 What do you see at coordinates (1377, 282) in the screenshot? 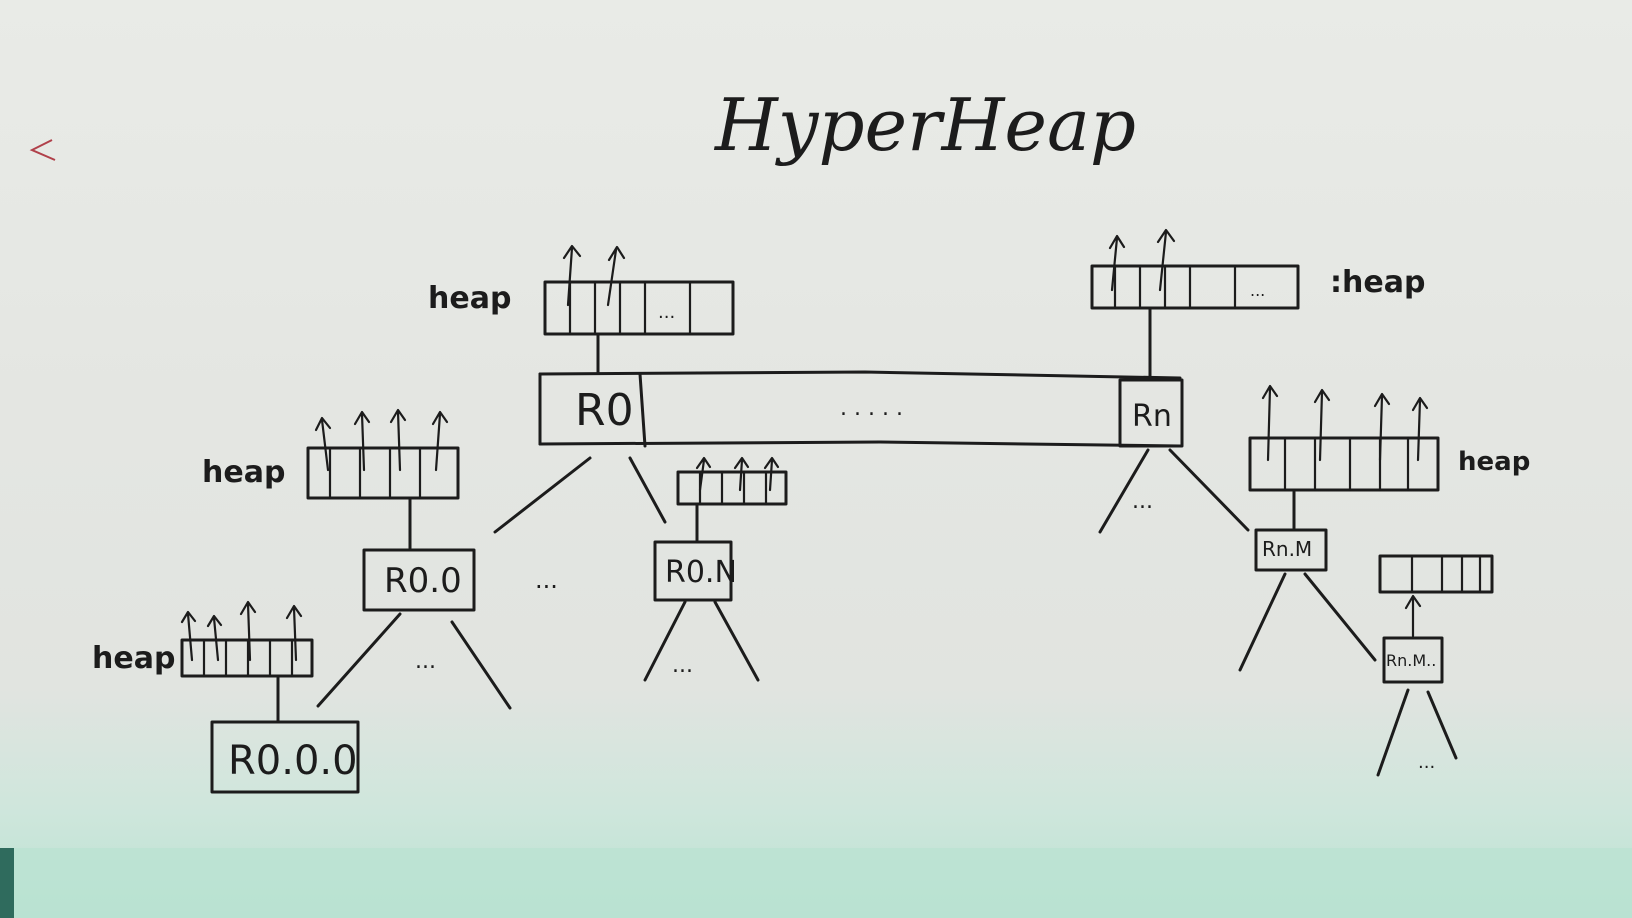
I see `heap-label-rn: :heap` at bounding box center [1377, 282].